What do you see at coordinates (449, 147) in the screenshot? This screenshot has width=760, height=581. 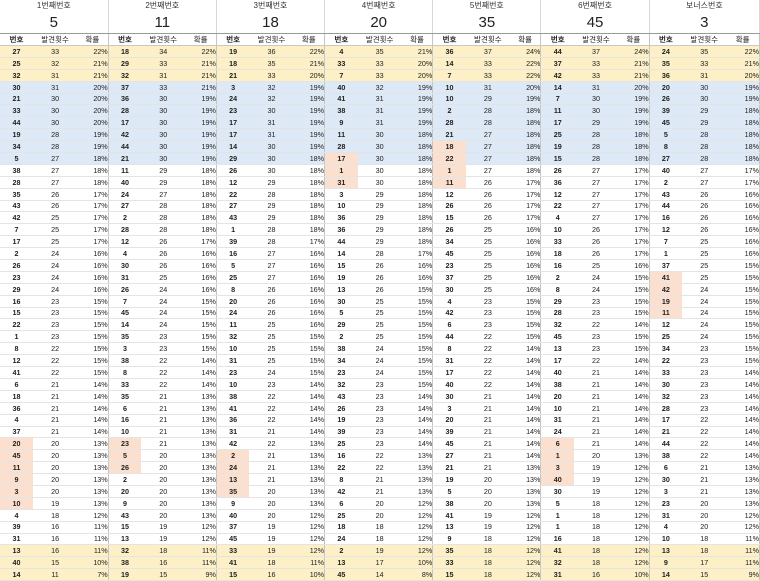 I see `cell-number: 18` at bounding box center [449, 147].